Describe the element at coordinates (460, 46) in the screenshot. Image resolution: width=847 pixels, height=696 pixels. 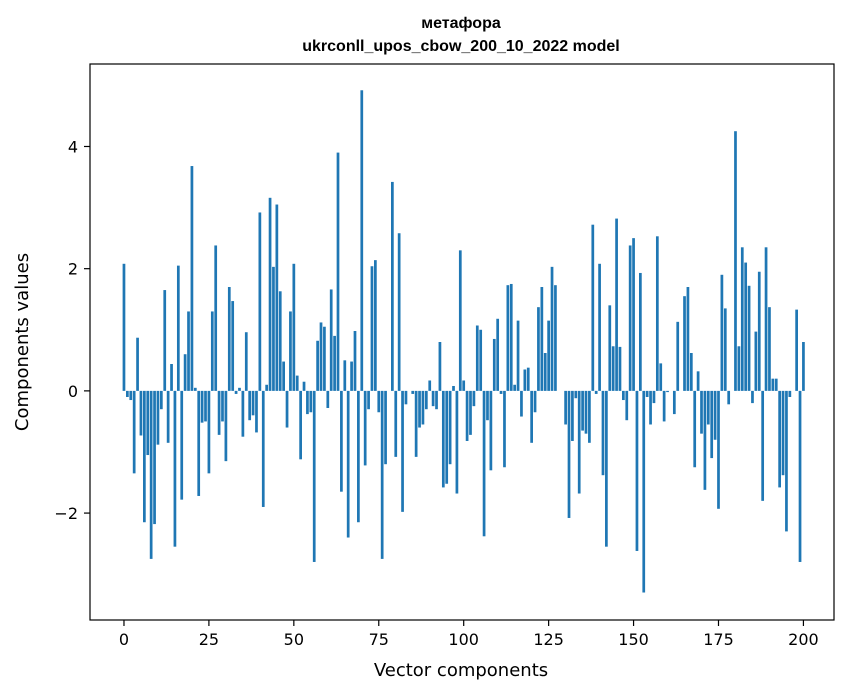
I see `chart-title-line2: ukrconll_upos_cbow_200_10_2022 model` at that location.